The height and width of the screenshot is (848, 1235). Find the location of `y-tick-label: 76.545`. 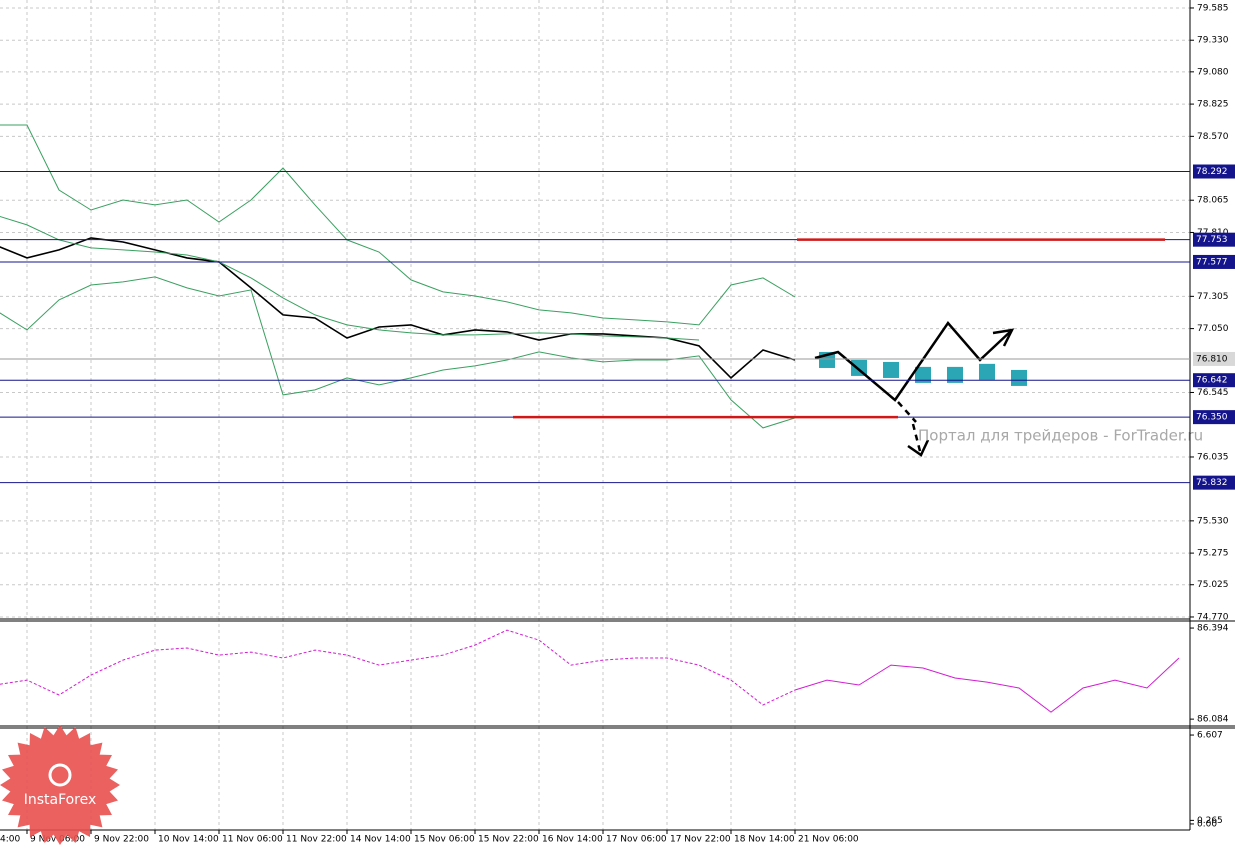

y-tick-label: 76.545 is located at coordinates (1213, 393).